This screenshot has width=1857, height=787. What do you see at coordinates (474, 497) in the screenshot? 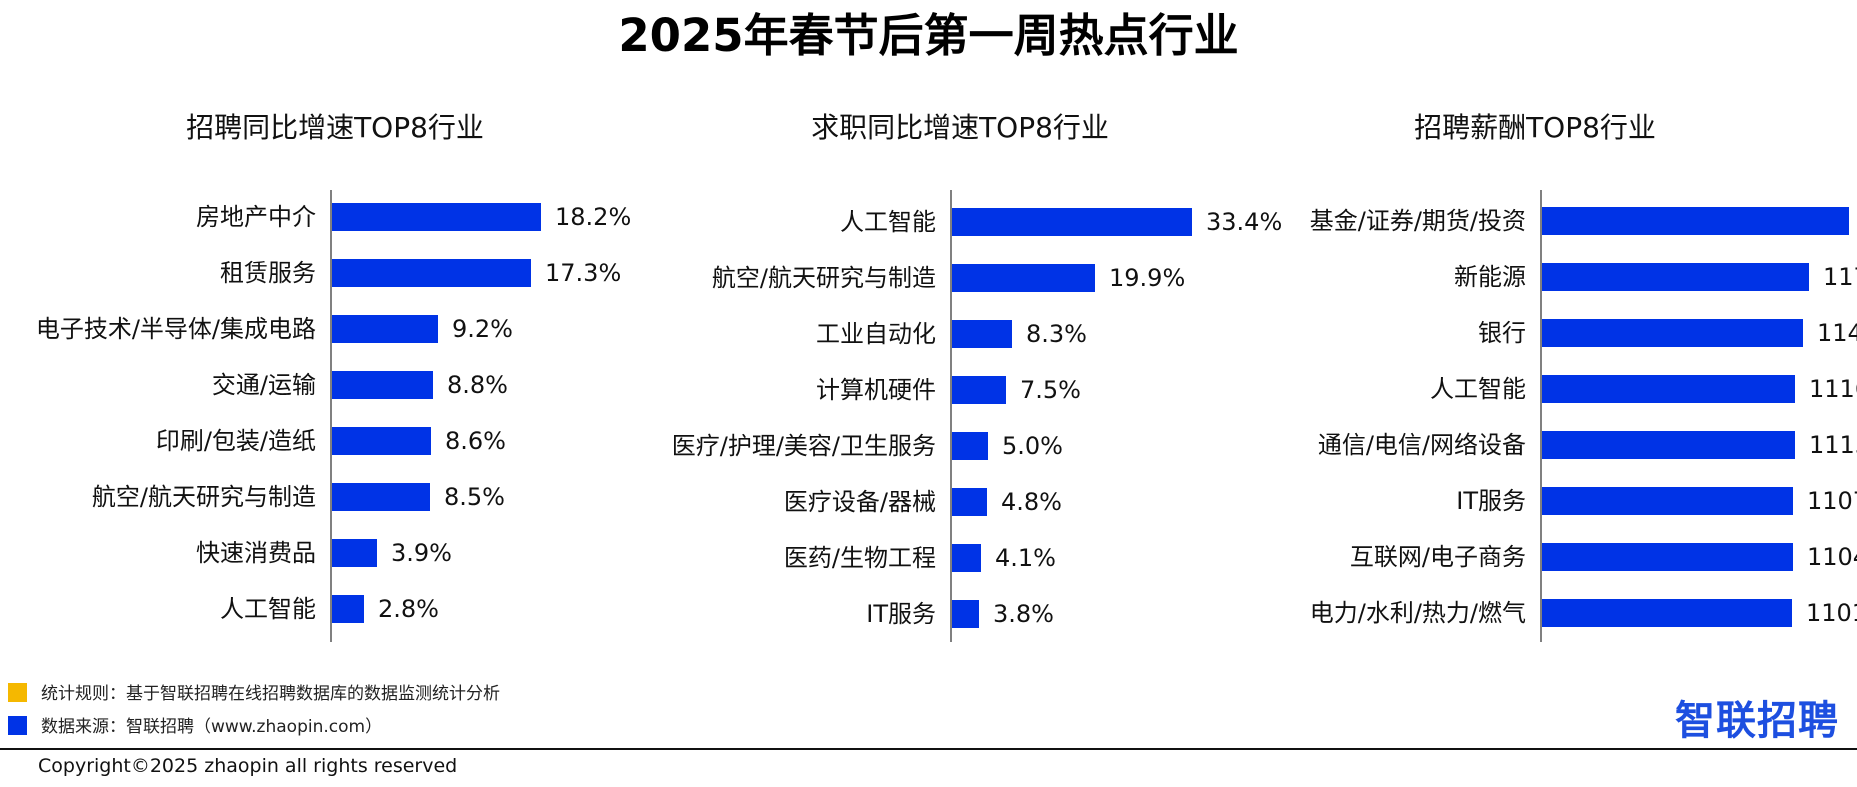
I see `value-label: 8.5%` at bounding box center [474, 497].